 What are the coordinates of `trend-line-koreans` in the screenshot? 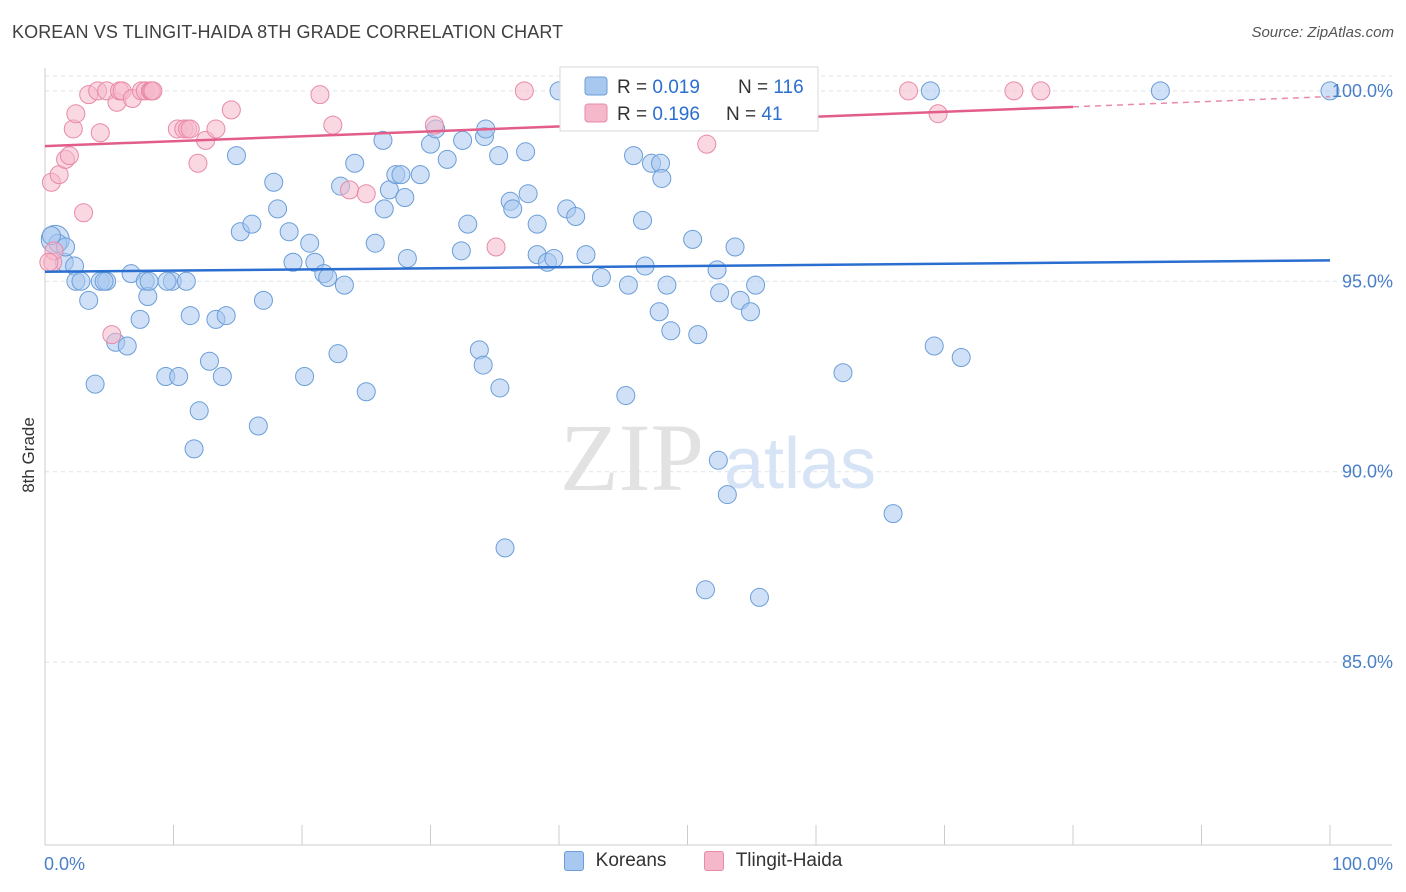 It's located at (687, 266).